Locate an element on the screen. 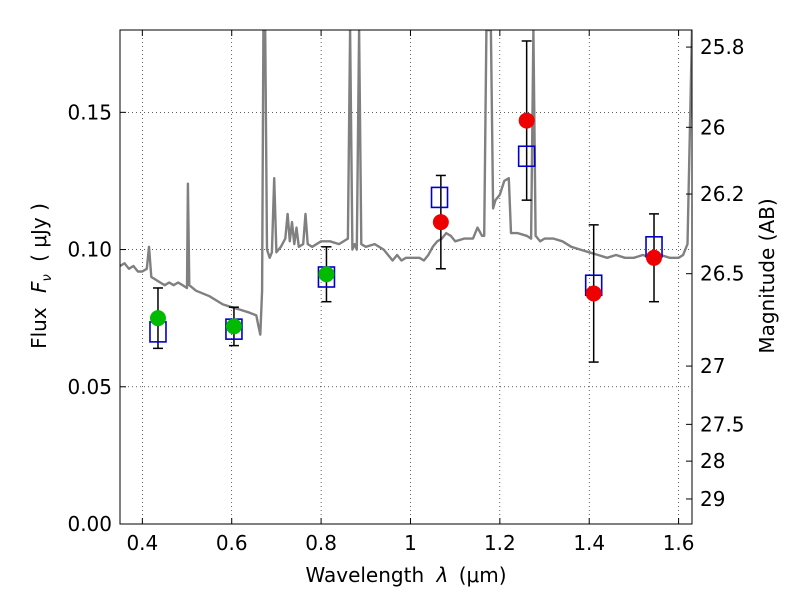 This screenshot has width=800, height=600. y2-tick-label: 28 is located at coordinates (712, 461).